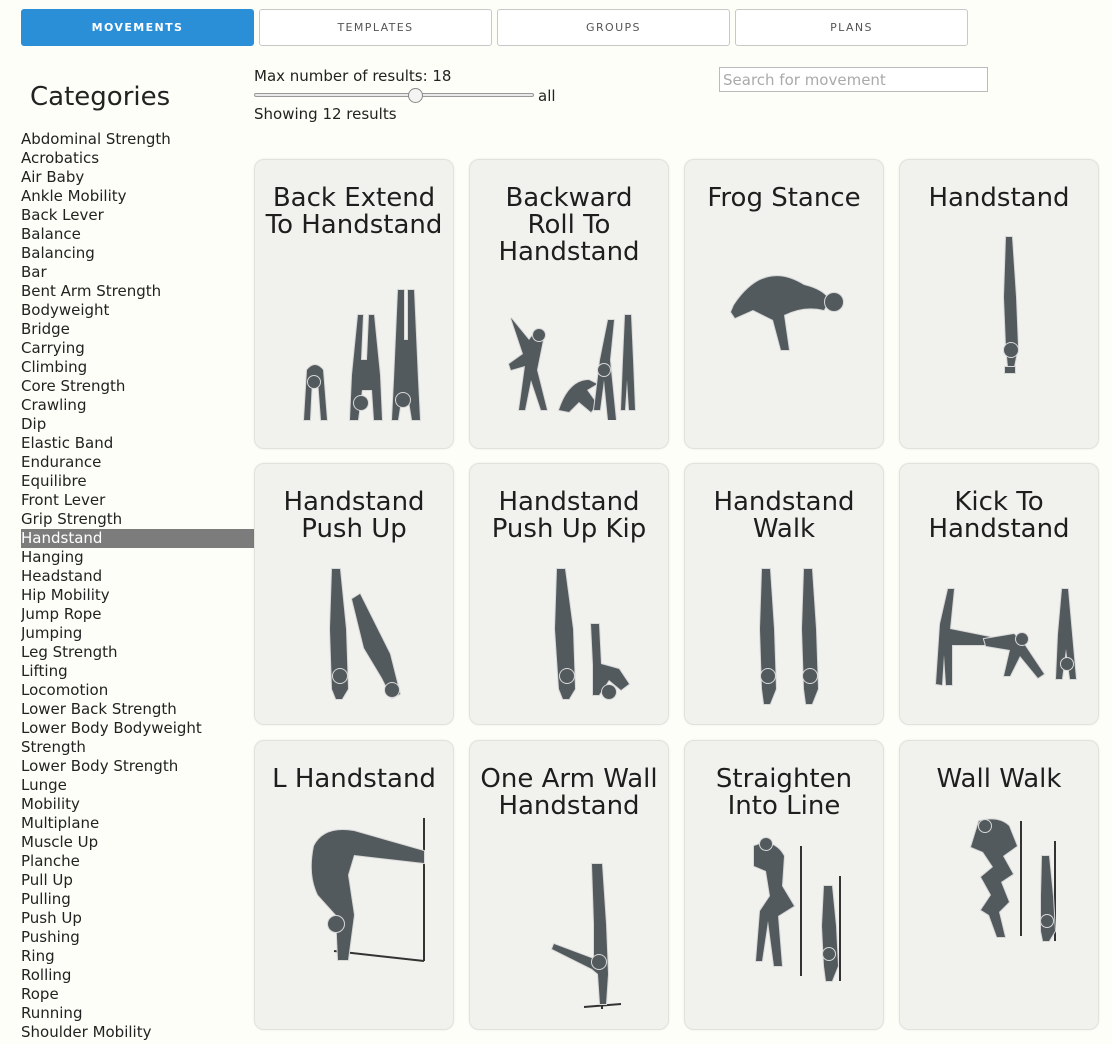 This screenshot has width=1112, height=1044. I want to click on category-item: Rope, so click(40, 994).